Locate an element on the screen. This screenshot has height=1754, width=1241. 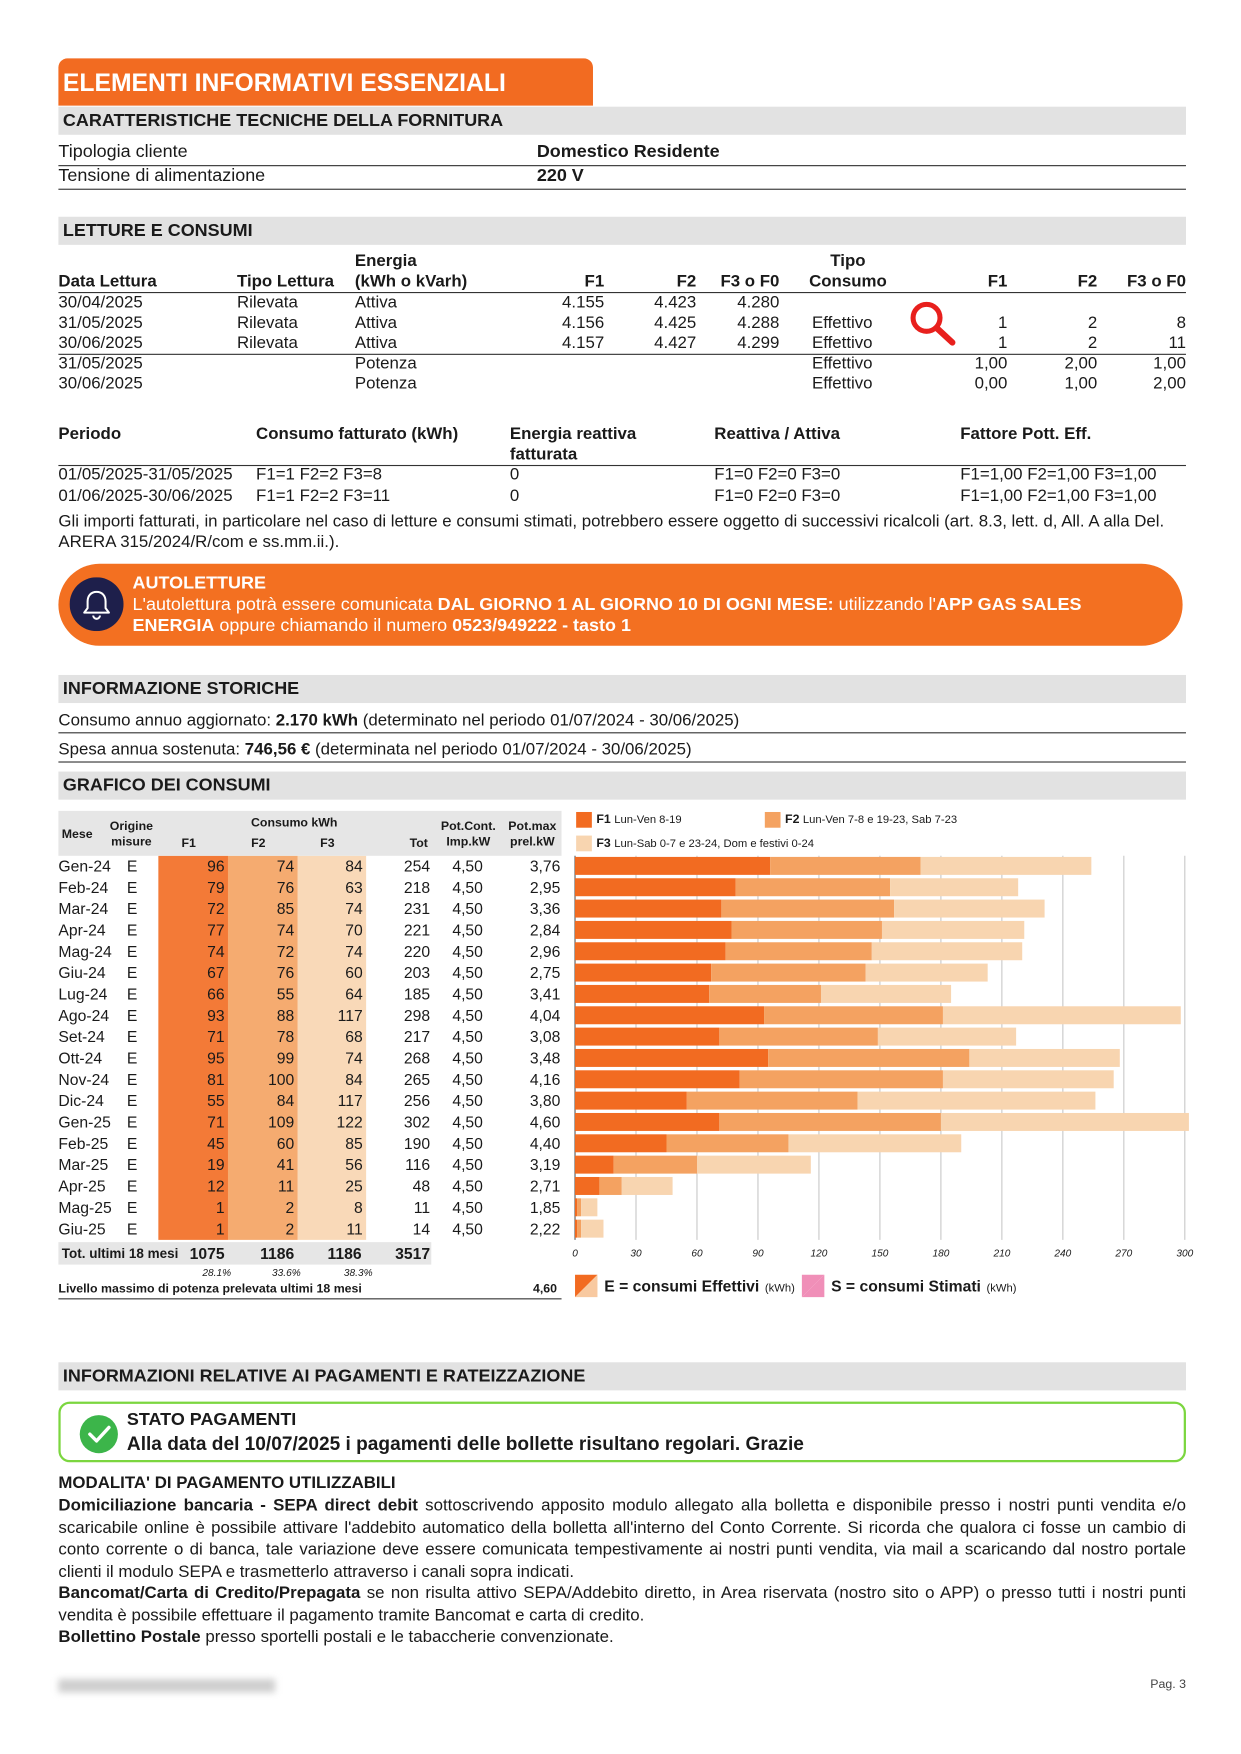
fascia-value: 41 is located at coordinates (285, 1164).